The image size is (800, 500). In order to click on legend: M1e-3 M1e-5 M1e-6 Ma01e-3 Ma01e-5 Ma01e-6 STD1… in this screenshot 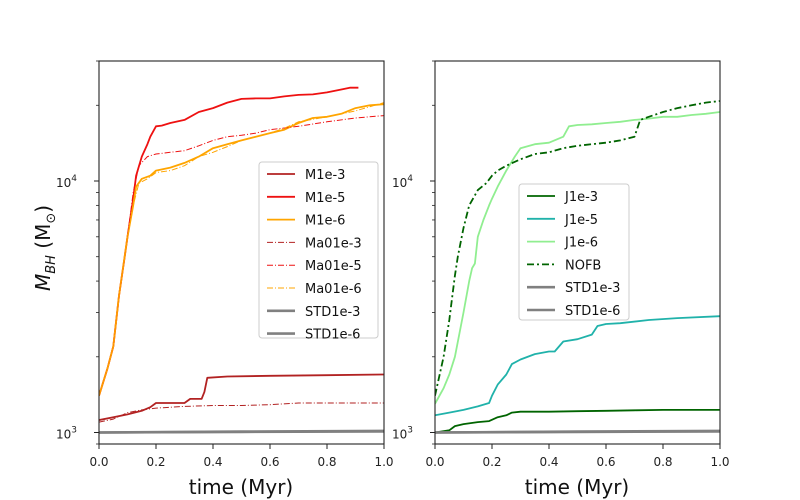, I will do `click(318, 252)`.